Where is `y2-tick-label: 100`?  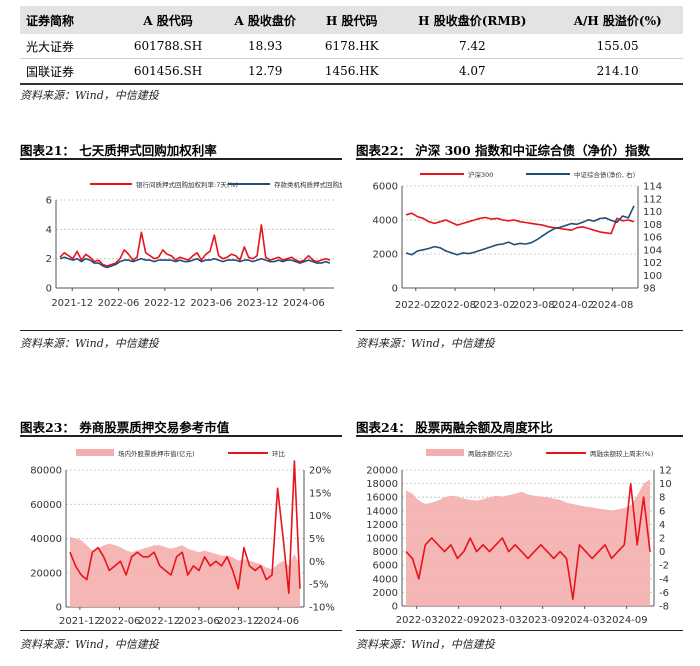
y2-tick-label: 100 is located at coordinates (652, 276).